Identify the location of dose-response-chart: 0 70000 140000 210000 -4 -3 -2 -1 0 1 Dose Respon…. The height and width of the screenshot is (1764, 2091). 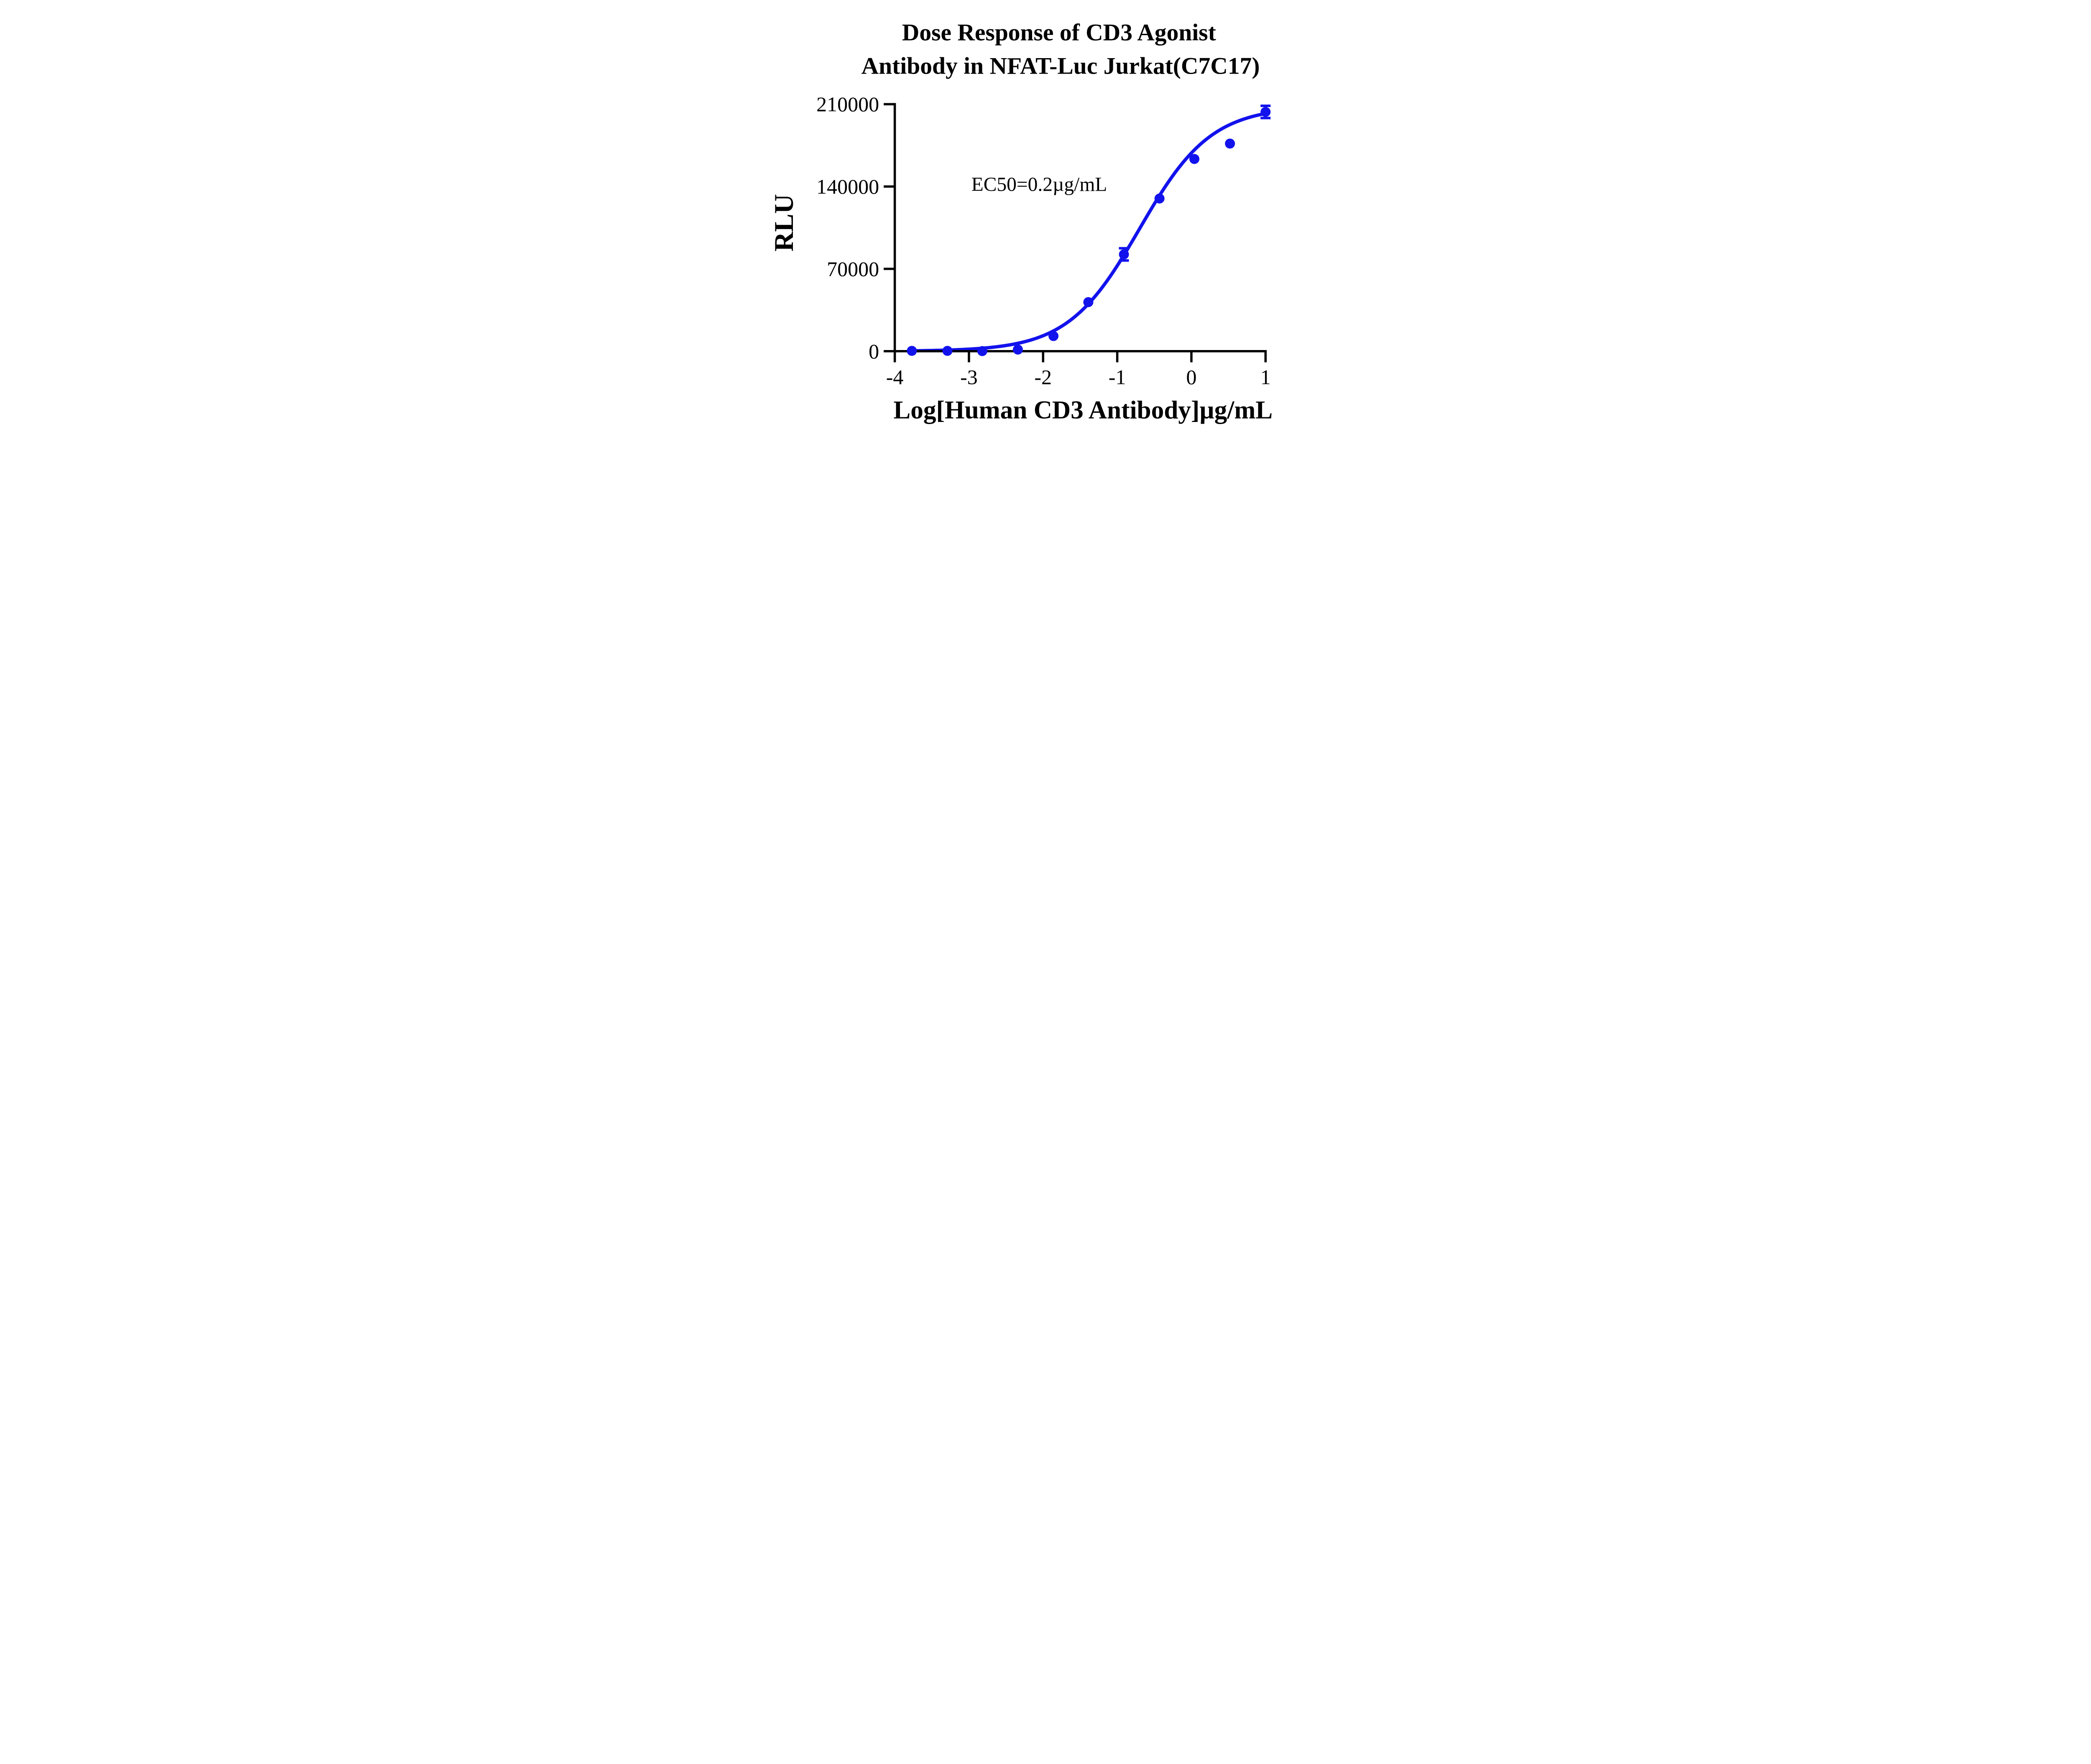
(1045, 220).